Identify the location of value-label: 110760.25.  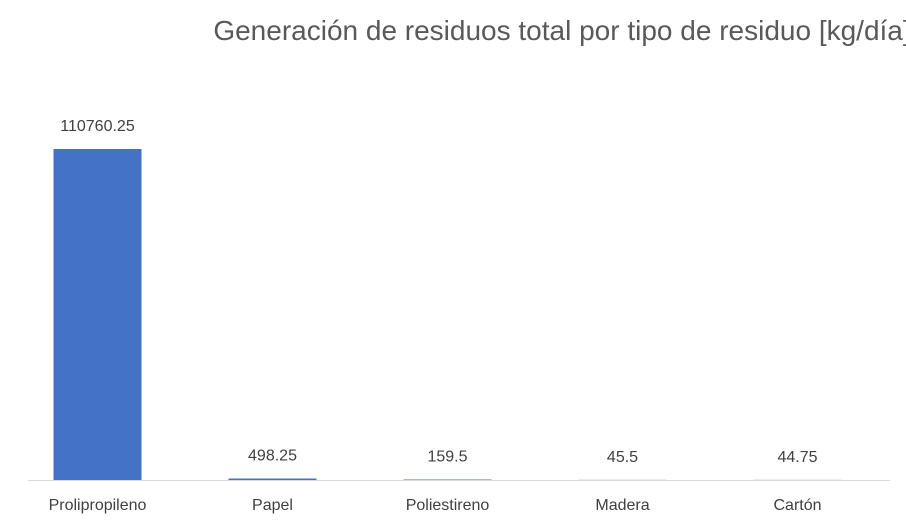
(97, 126).